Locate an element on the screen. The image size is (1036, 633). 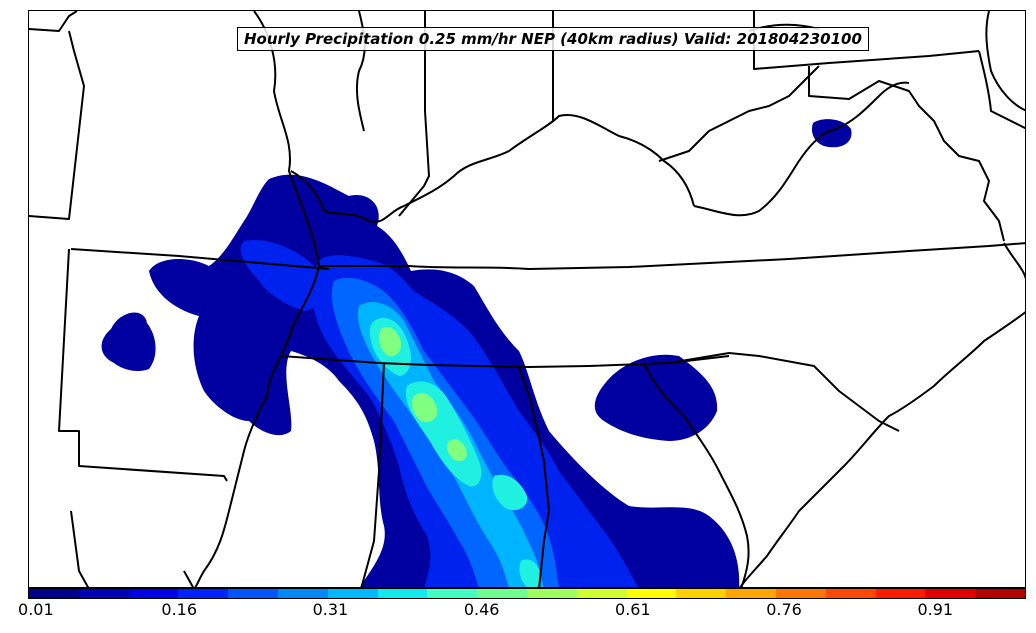
colorbar-tick-label: 0.91 is located at coordinates (935, 609).